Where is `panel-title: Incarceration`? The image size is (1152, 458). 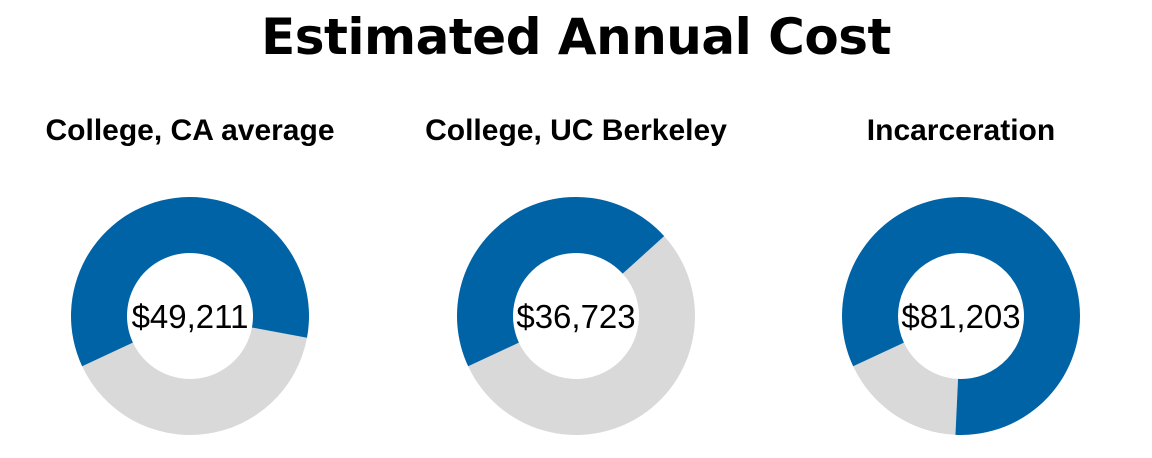 panel-title: Incarceration is located at coordinates (961, 130).